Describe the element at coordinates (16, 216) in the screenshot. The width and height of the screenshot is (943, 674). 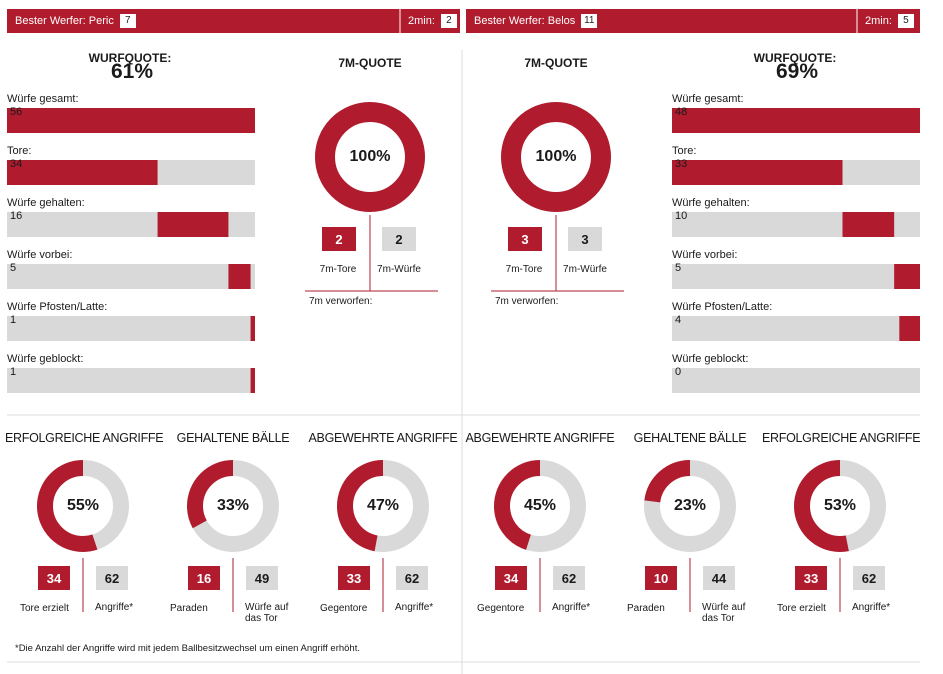
I see `shot-label-value: 16` at that location.